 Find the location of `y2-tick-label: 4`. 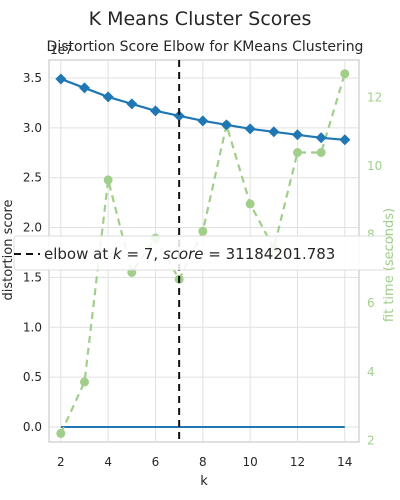

y2-tick-label: 4 is located at coordinates (371, 372).